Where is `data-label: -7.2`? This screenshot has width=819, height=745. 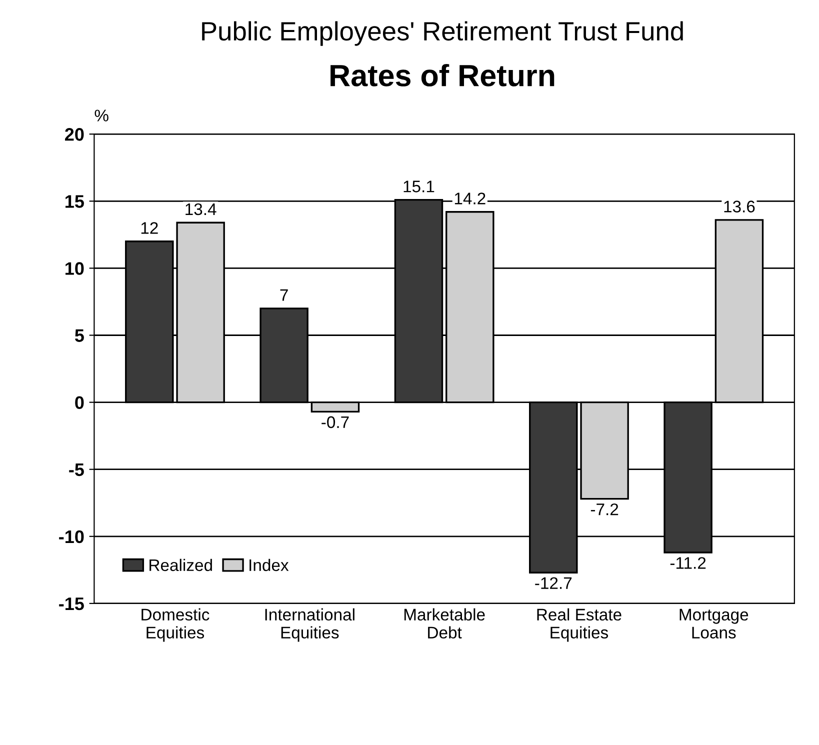
data-label: -7.2 is located at coordinates (604, 509).